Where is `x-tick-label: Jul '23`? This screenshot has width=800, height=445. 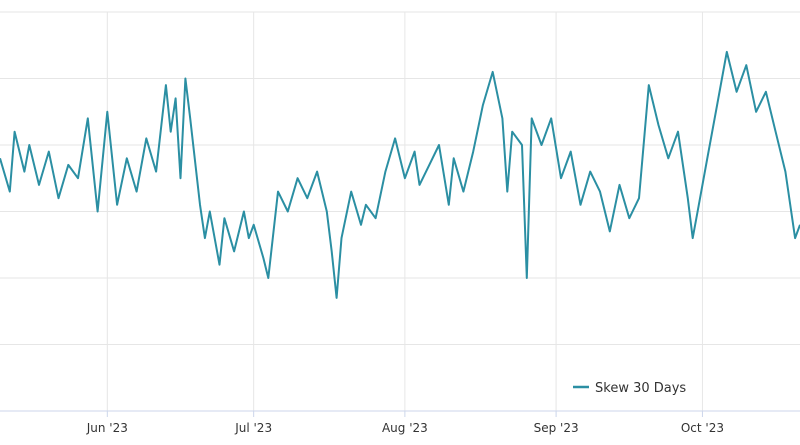
x-tick-label: Jul '23 is located at coordinates (253, 428).